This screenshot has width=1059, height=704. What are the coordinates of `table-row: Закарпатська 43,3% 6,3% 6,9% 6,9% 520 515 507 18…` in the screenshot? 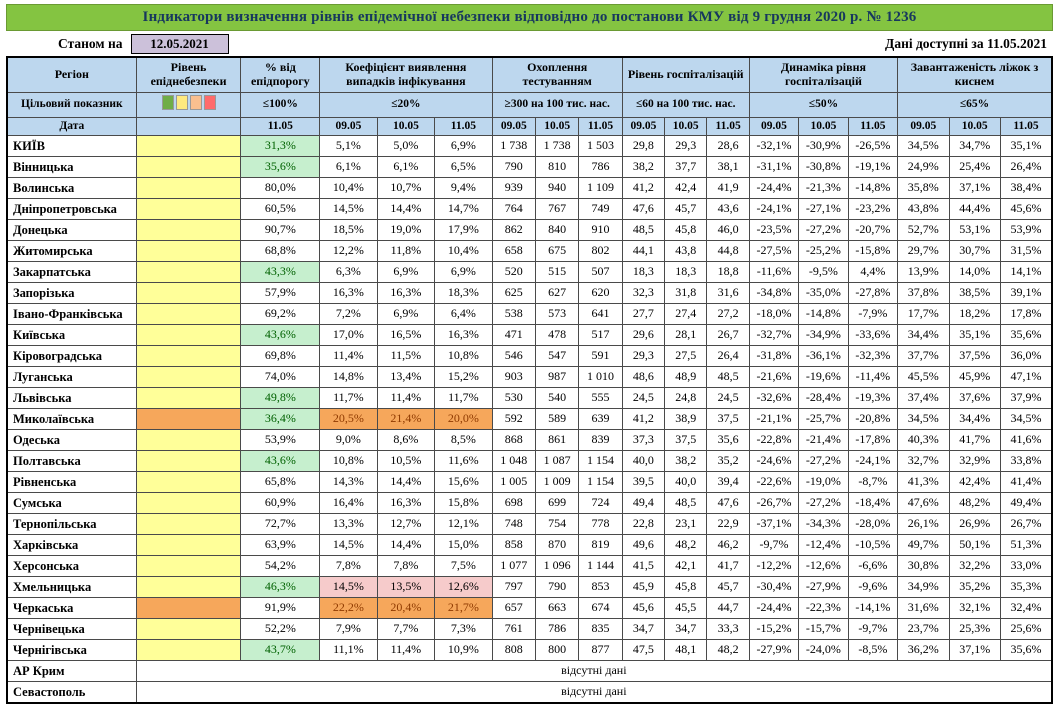 It's located at (529, 272).